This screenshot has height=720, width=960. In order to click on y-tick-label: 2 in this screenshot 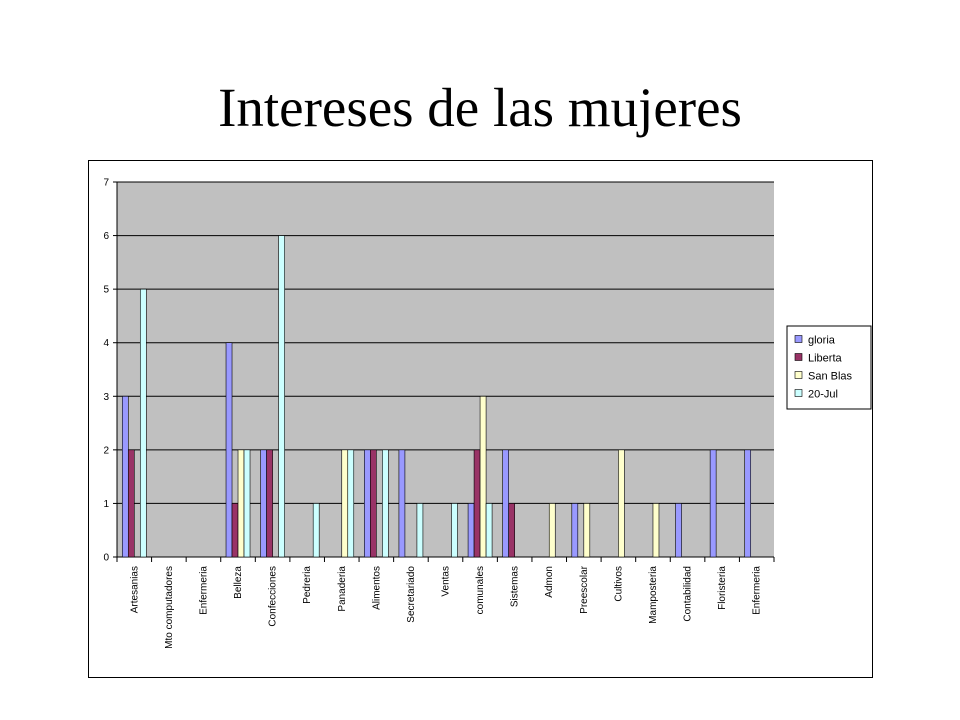, I will do `click(106, 450)`.